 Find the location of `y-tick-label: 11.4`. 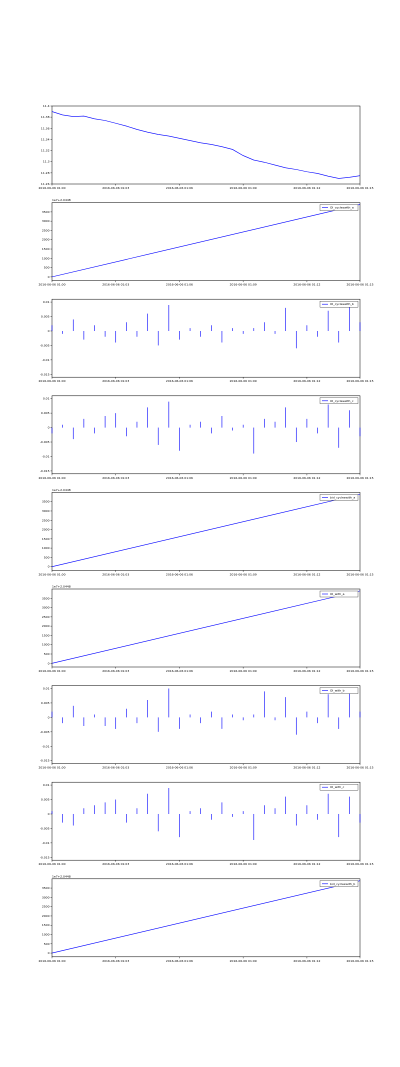

y-tick-label: 11.4 is located at coordinates (46, 106).